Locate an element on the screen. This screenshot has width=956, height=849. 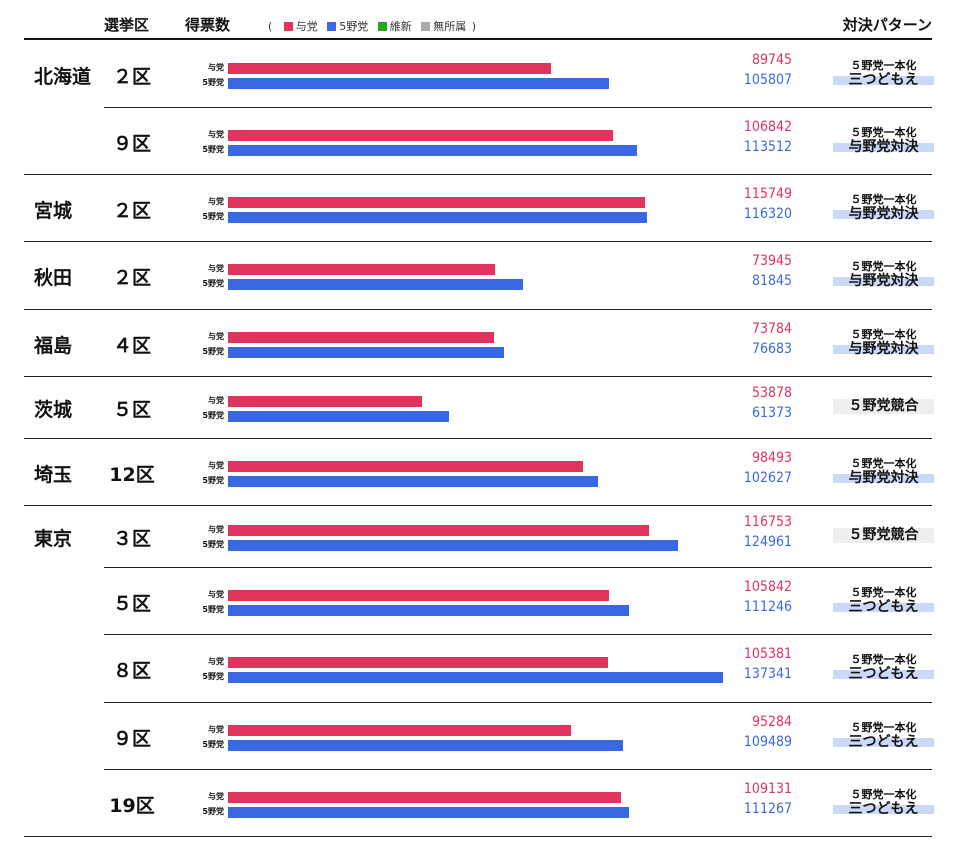
value-opposition: 137341 is located at coordinates (767, 674).